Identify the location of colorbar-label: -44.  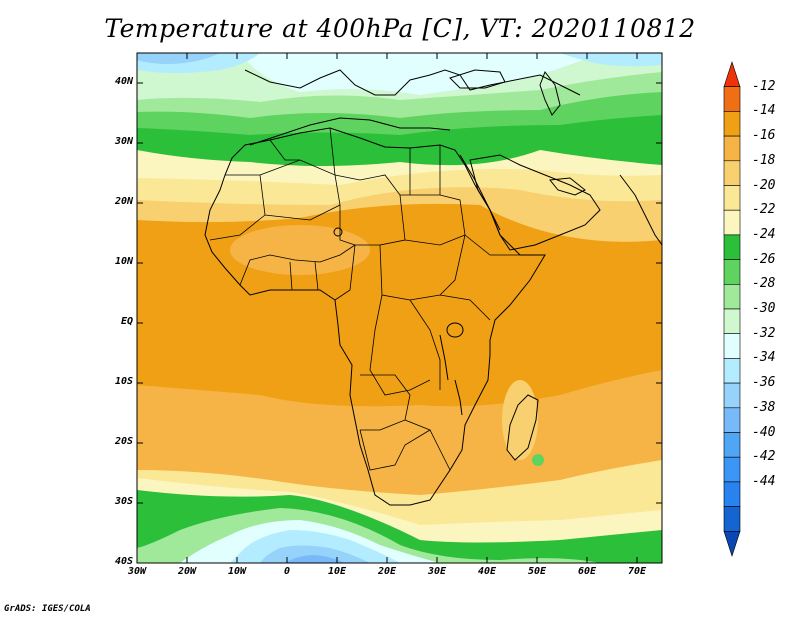
(764, 481).